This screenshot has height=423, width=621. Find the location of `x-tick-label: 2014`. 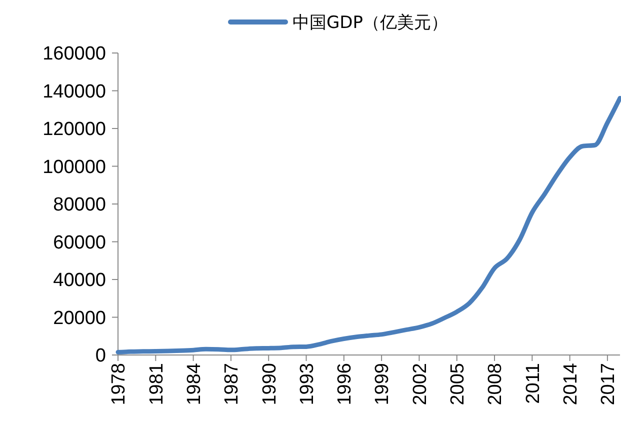

x-tick-label: 2014 is located at coordinates (571, 384).